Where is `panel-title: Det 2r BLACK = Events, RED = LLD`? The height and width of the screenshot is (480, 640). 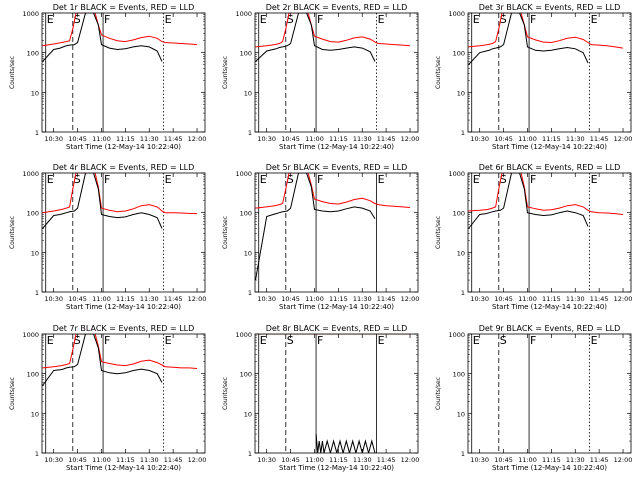
panel-title: Det 2r BLACK = Events, RED = LLD is located at coordinates (337, 7).